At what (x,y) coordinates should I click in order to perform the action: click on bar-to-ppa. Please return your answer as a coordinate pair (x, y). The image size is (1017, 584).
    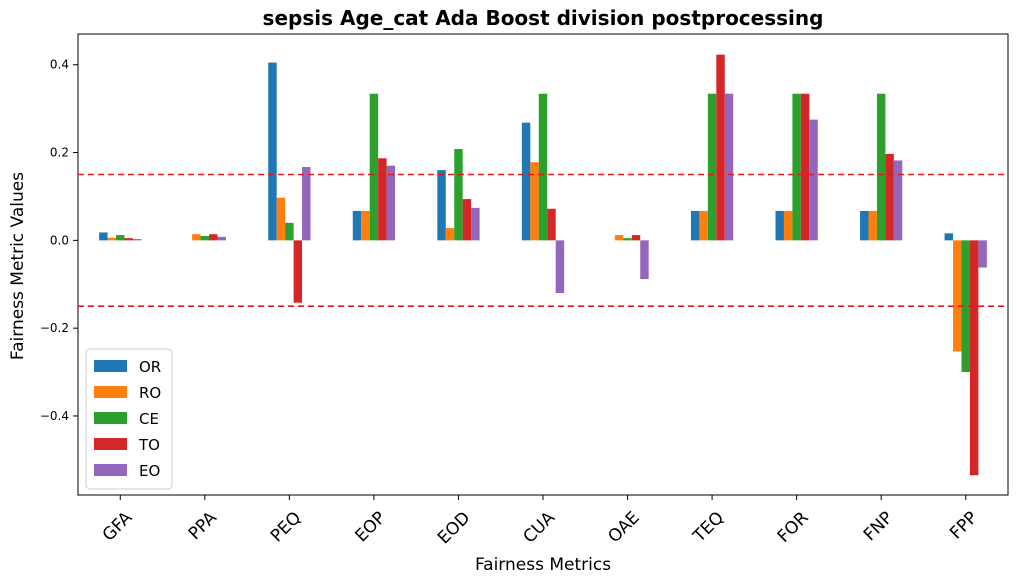
    Looking at the image, I should click on (213, 237).